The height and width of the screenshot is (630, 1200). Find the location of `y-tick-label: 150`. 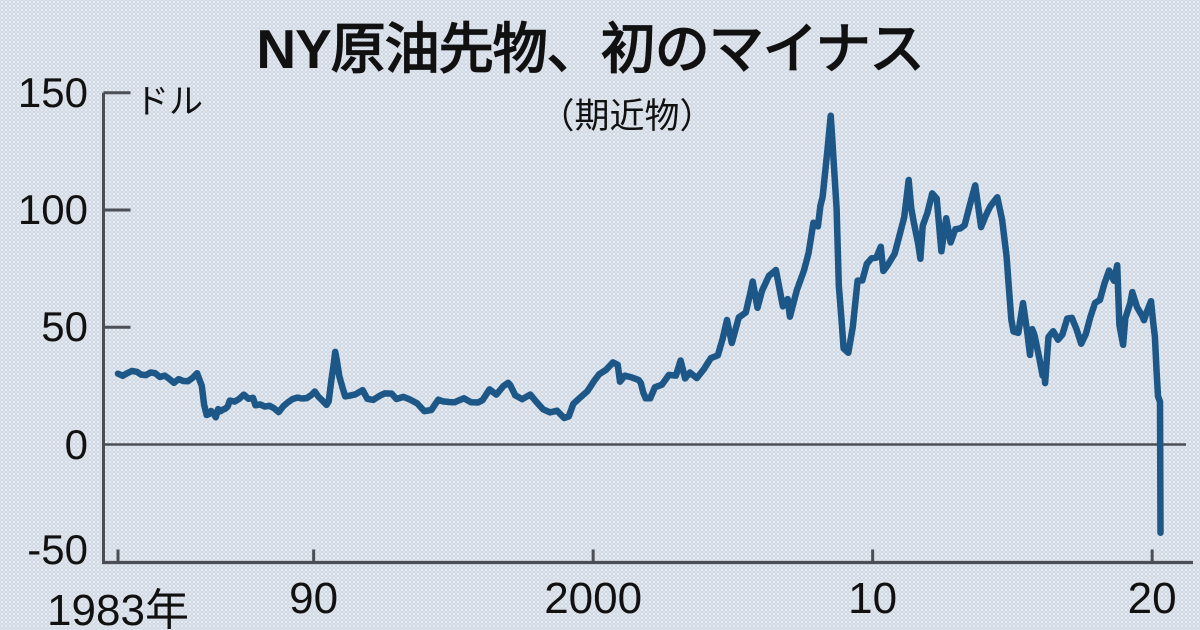

y-tick-label: 150 is located at coordinates (52, 92).